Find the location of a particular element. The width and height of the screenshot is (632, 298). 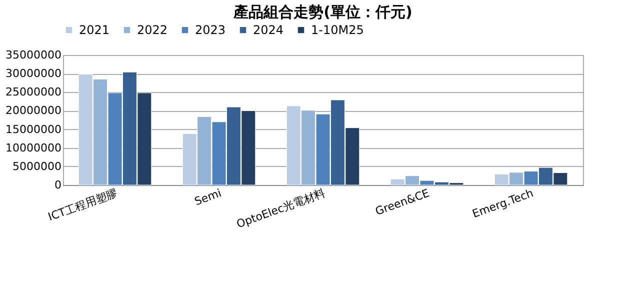

y-tick-label: 10000000 is located at coordinates (34, 147).